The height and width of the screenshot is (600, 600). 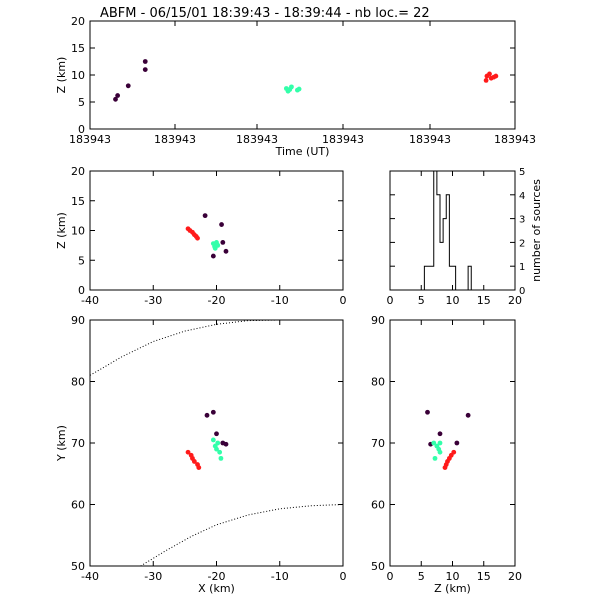 I want to click on x-z-ytick-label: 15, so click(x=78, y=201).